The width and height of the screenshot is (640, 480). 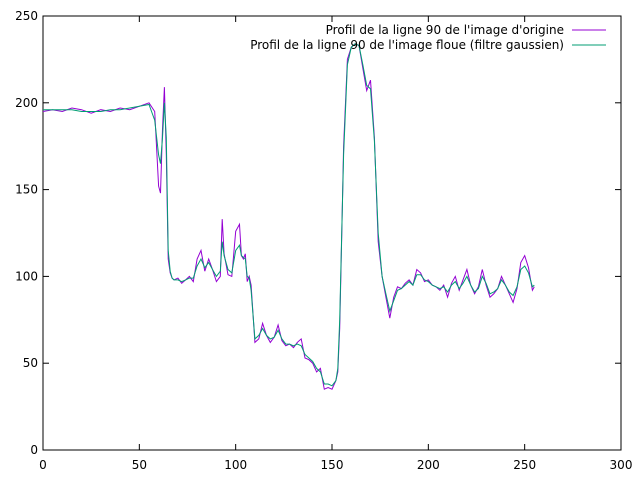 I want to click on y-tick-label: 0, so click(x=34, y=450).